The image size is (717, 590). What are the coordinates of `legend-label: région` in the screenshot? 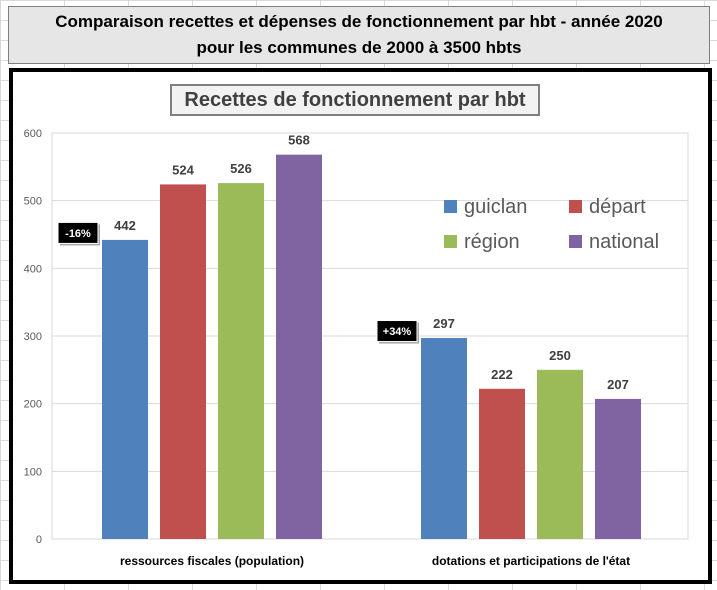 It's located at (492, 242).